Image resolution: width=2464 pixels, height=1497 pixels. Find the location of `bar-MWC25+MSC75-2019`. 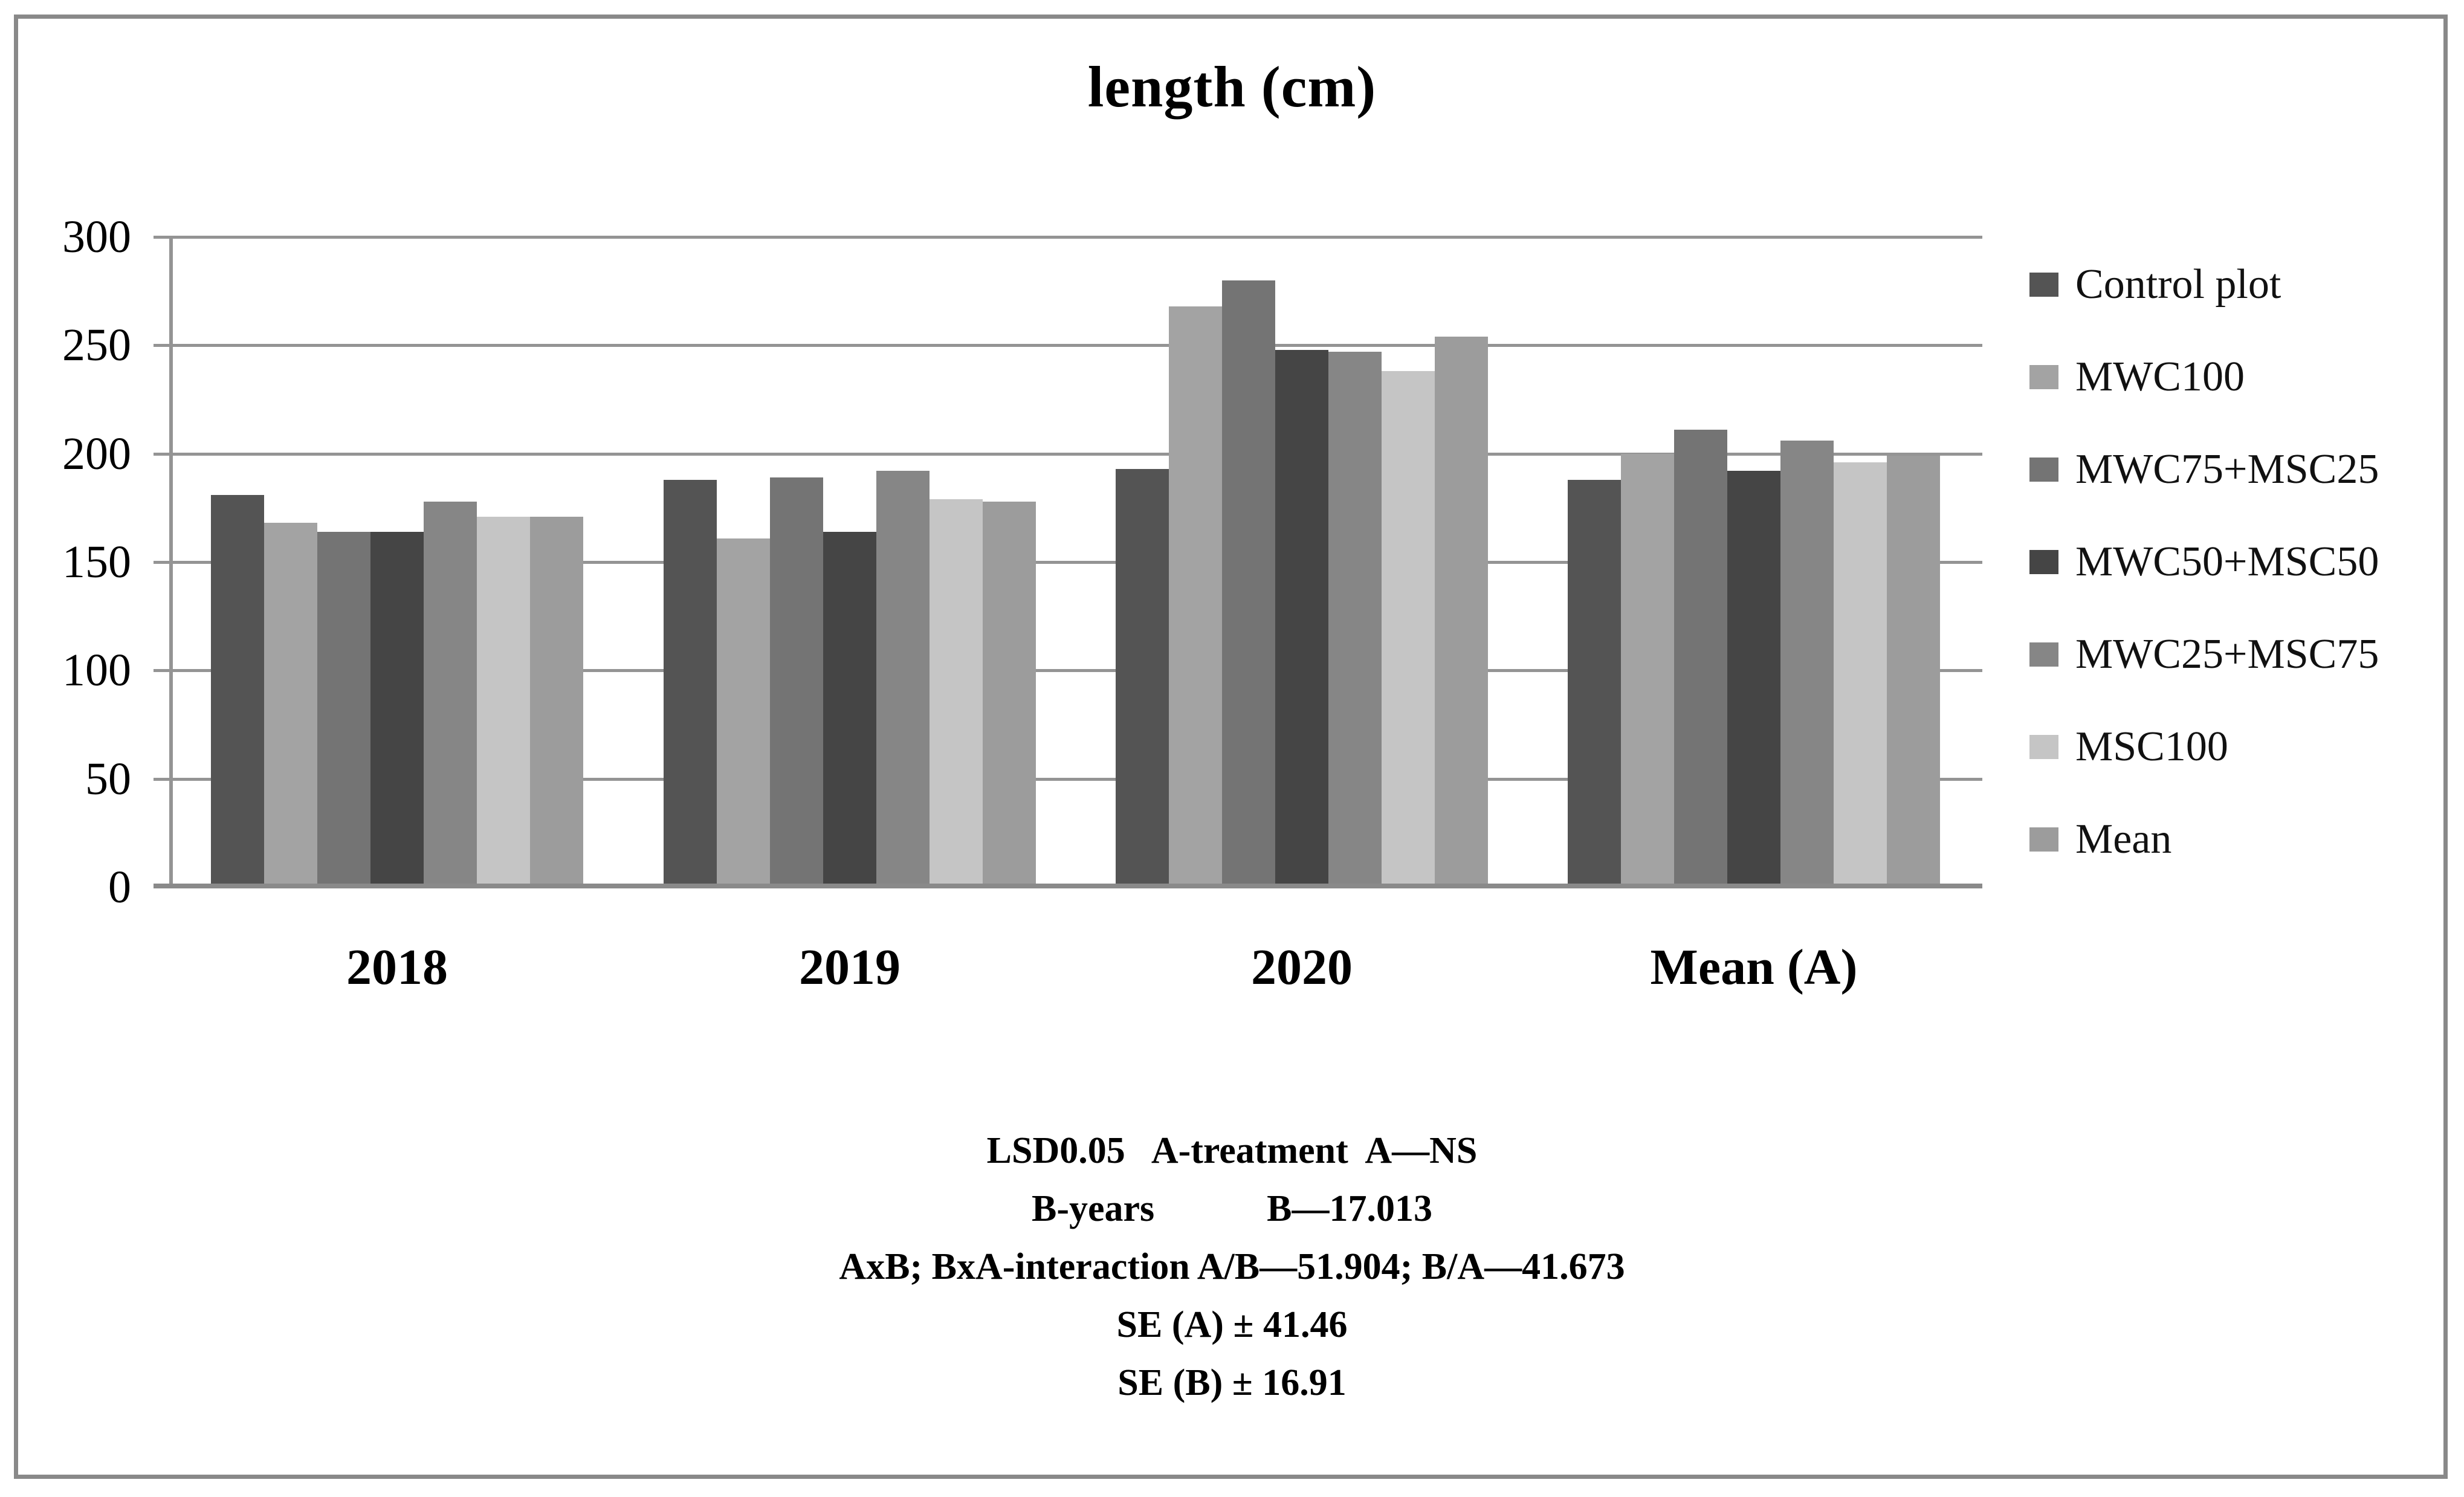

bar-MWC25+MSC75-2019 is located at coordinates (903, 679).